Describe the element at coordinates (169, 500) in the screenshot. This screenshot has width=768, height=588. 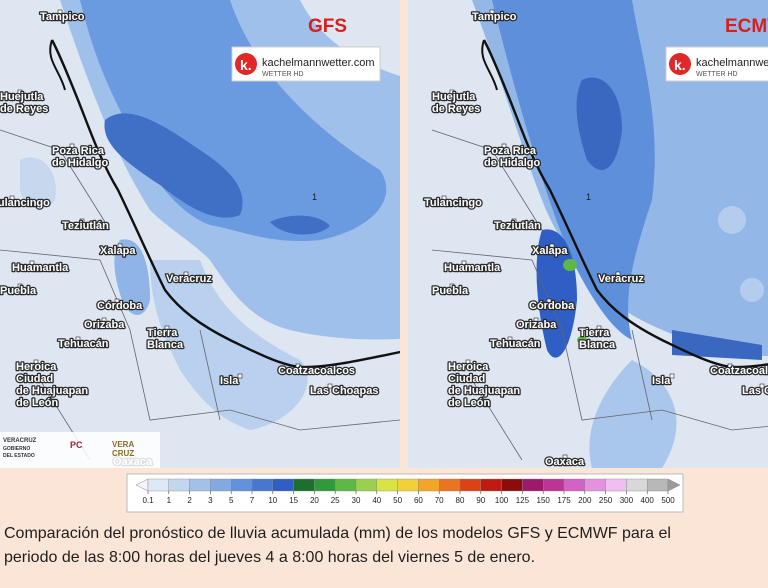
I see `colorbar-label: 1` at that location.